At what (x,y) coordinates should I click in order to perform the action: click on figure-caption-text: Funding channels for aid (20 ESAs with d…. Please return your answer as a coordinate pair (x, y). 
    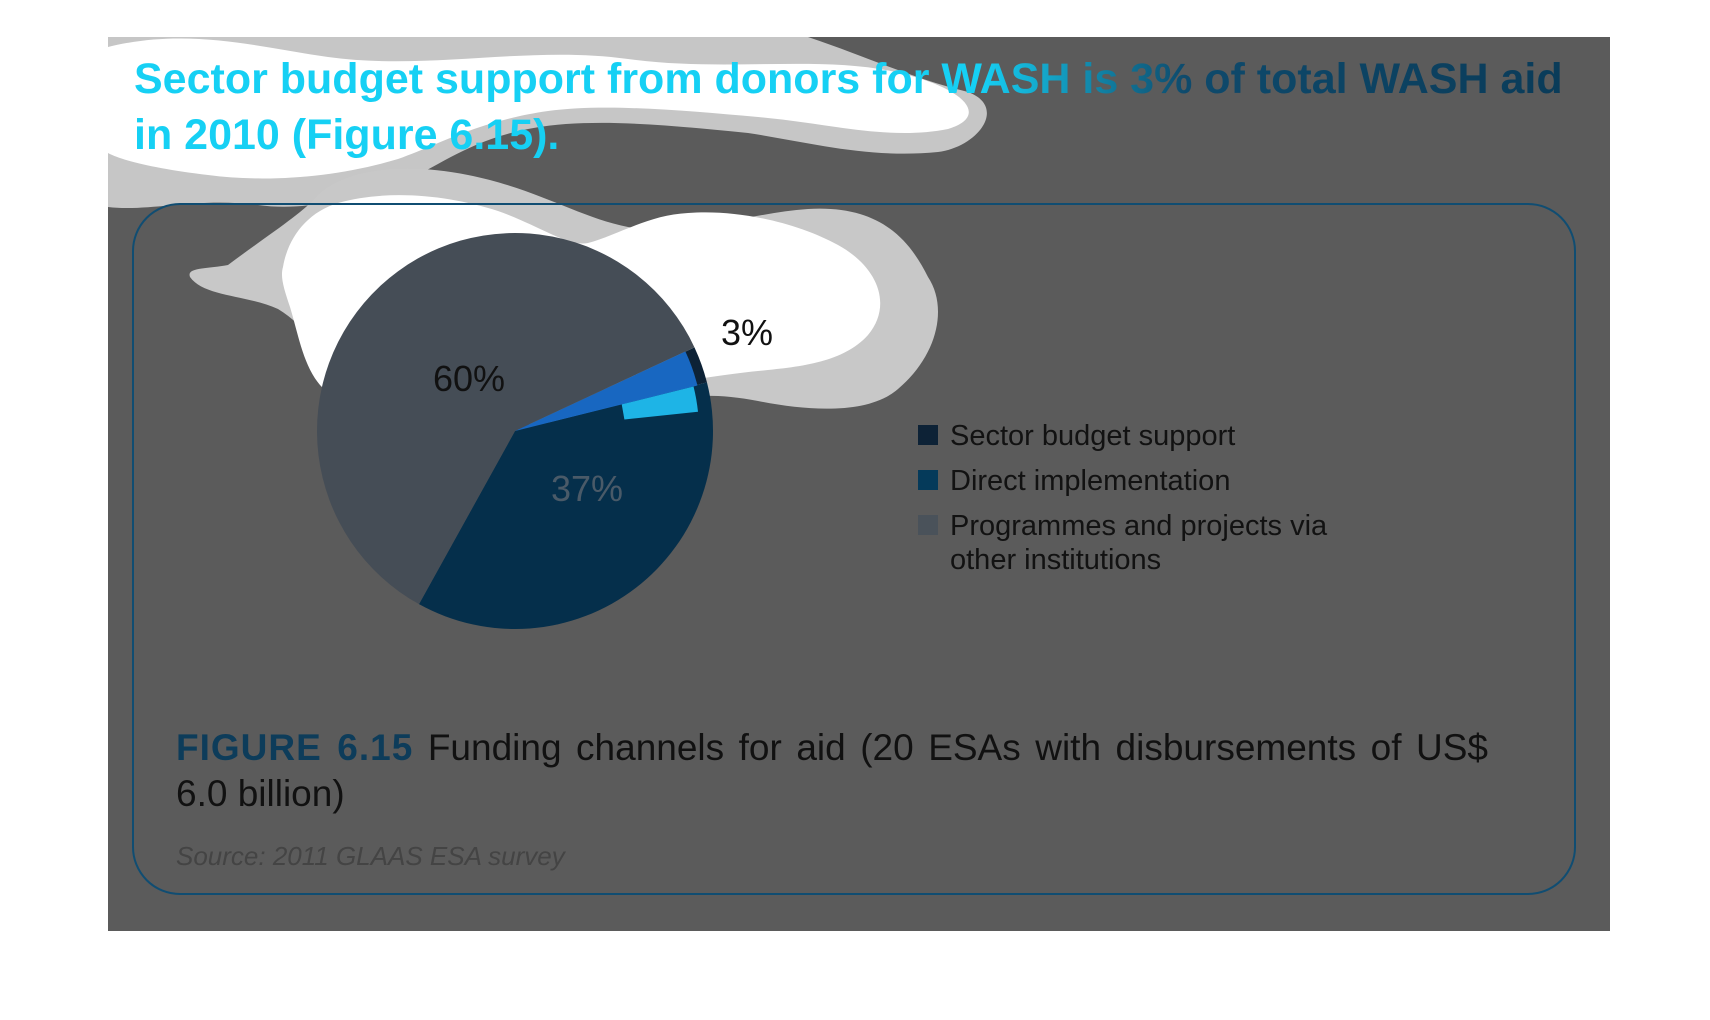
    Looking at the image, I should click on (832, 770).